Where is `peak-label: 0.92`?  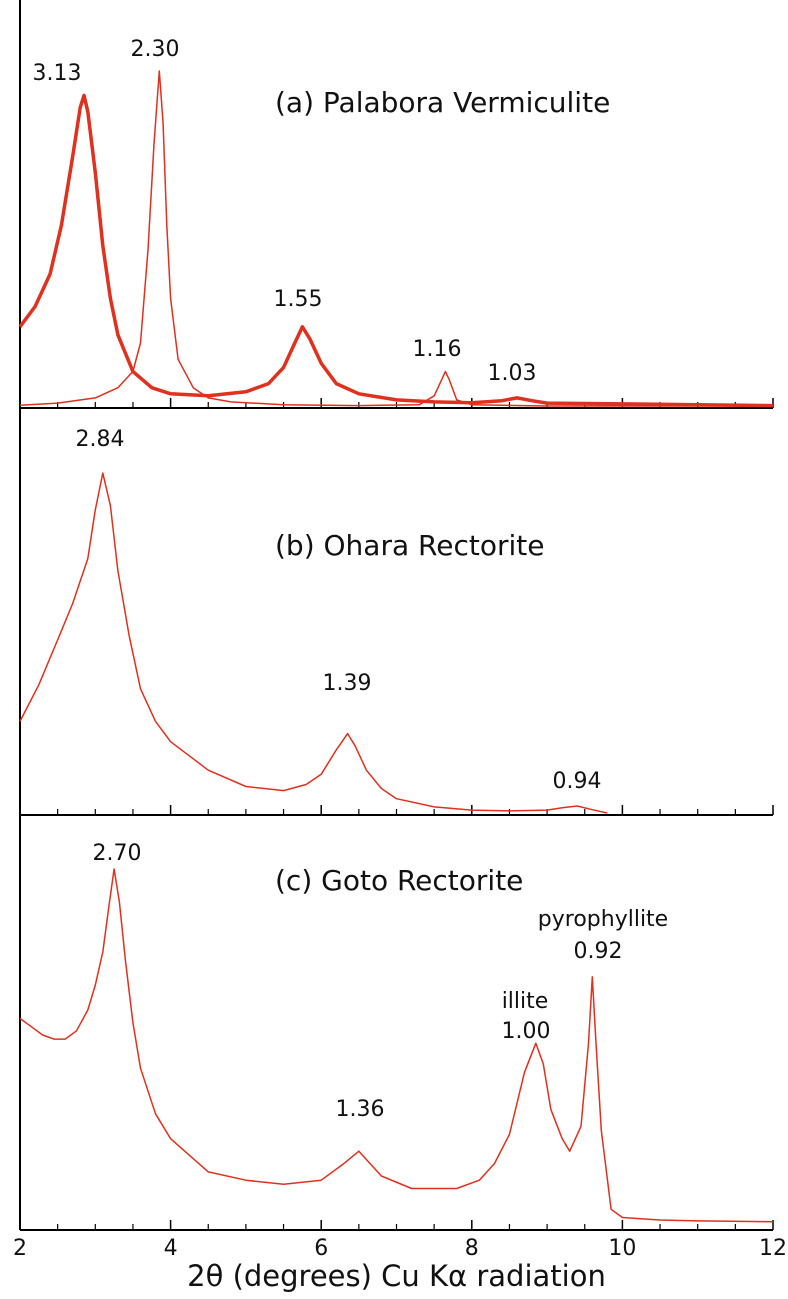 peak-label: 0.92 is located at coordinates (598, 951).